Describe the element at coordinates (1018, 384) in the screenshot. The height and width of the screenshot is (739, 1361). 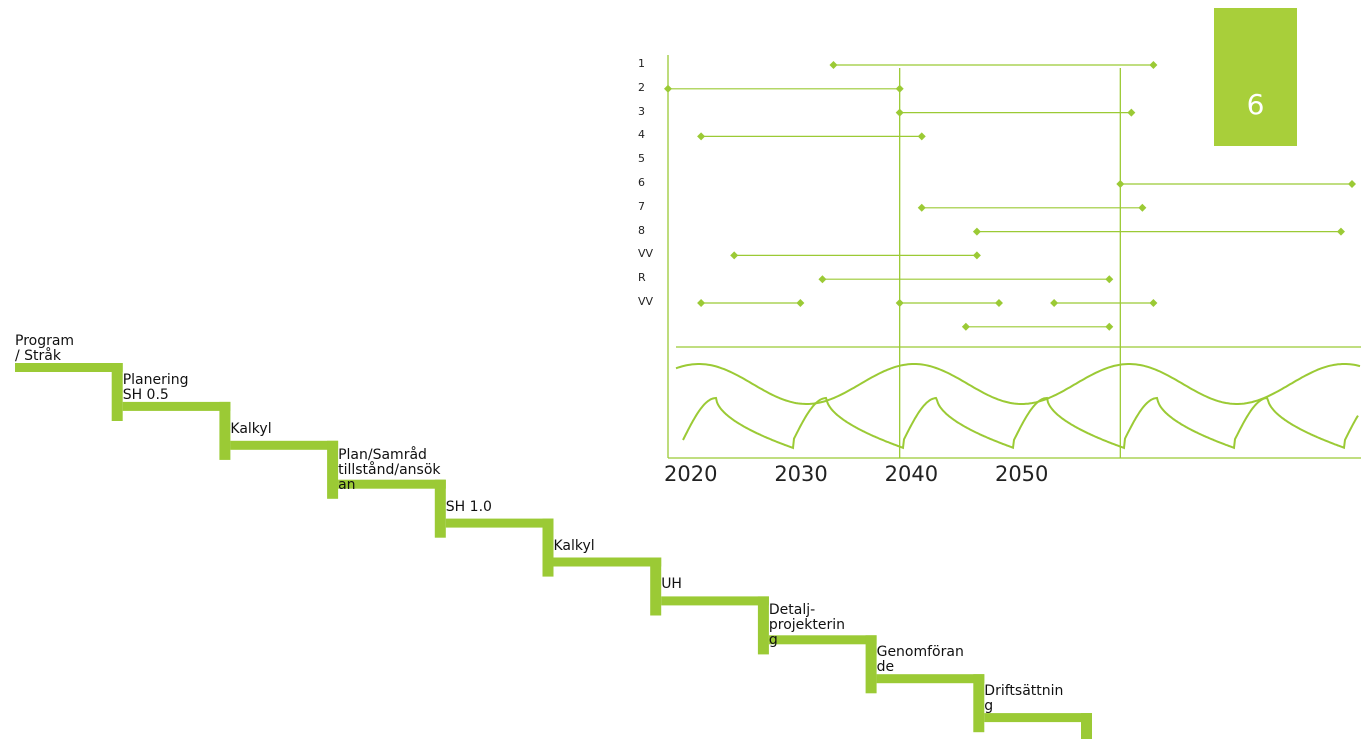
I see `chart-long-wave` at that location.